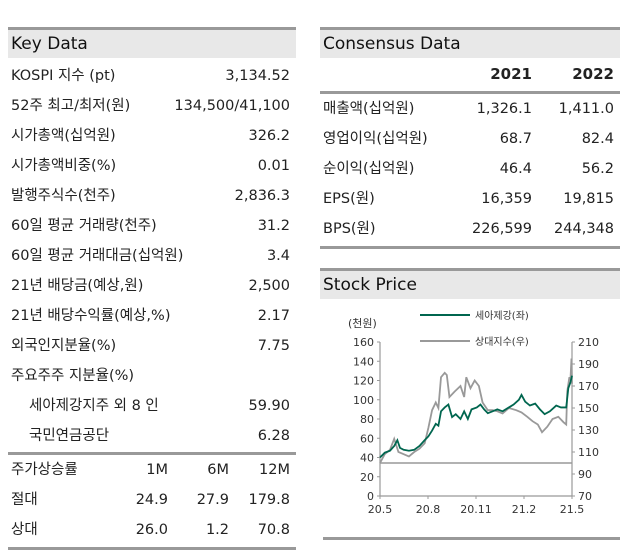 Image resolution: width=644 pixels, height=560 pixels. What do you see at coordinates (367, 477) in the screenshot?
I see `y-tick-label: 20` at bounding box center [367, 477].